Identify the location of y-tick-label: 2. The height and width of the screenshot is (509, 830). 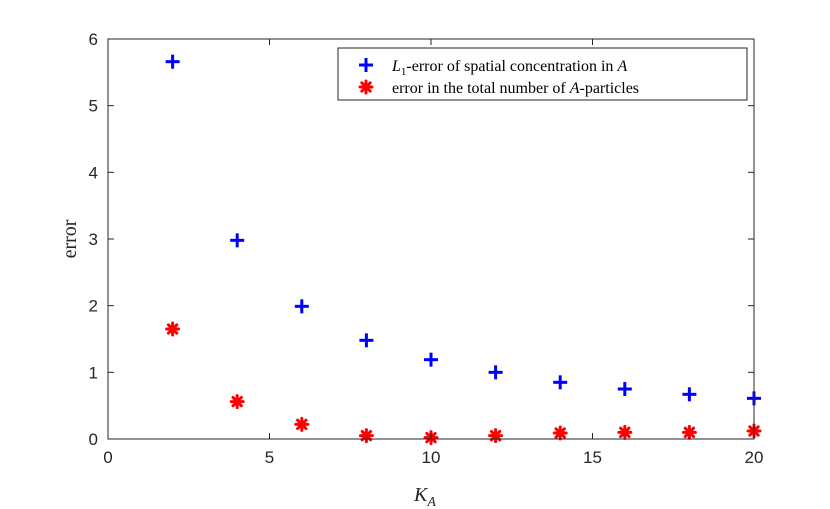
(93, 306).